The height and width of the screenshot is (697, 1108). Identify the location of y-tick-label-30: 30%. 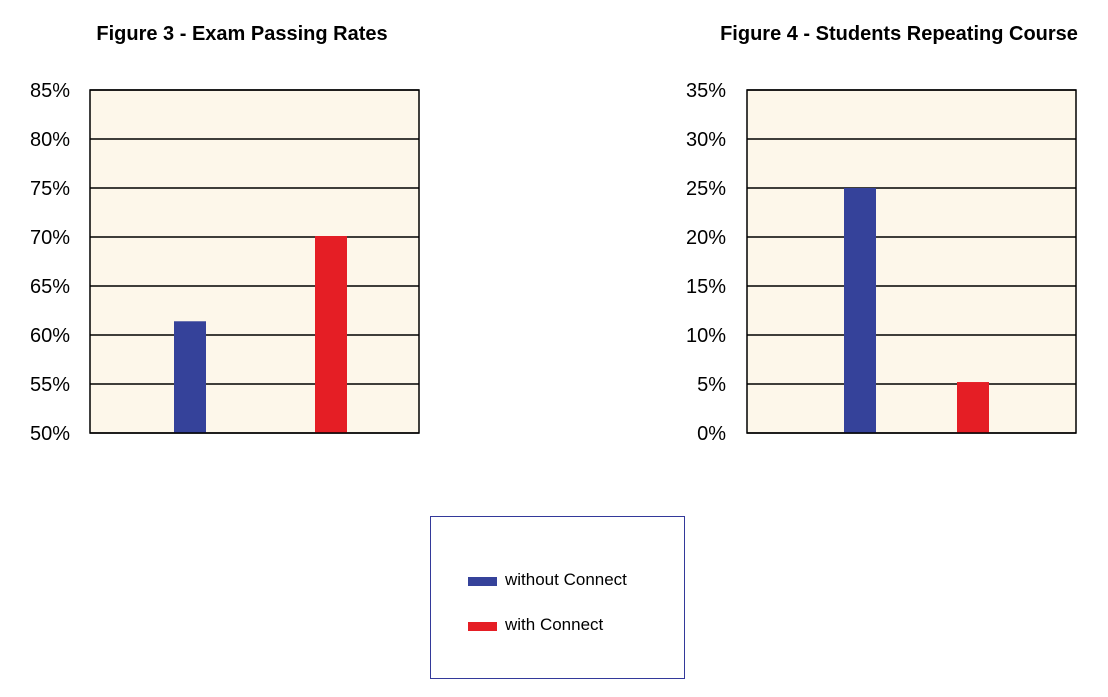
(706, 140).